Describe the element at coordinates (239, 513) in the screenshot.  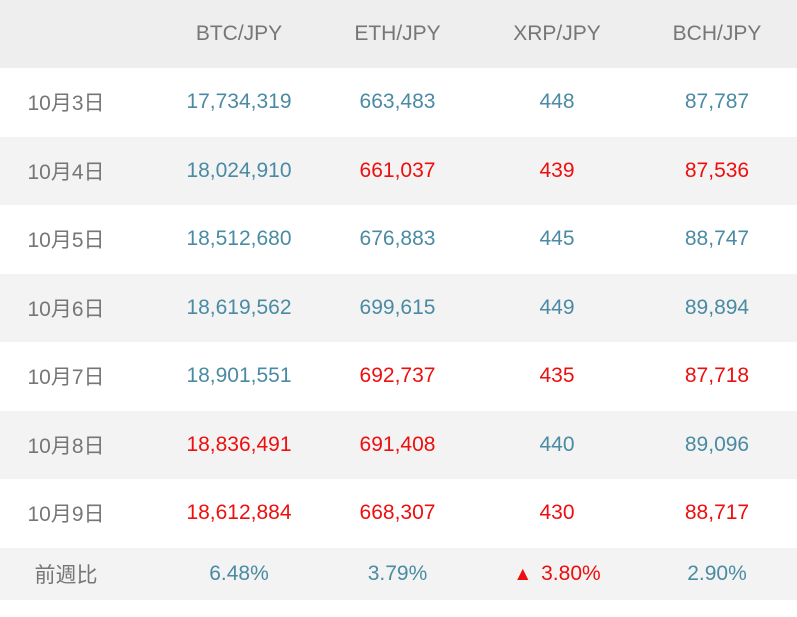
I see `price-cell-btc: 18,612,884` at that location.